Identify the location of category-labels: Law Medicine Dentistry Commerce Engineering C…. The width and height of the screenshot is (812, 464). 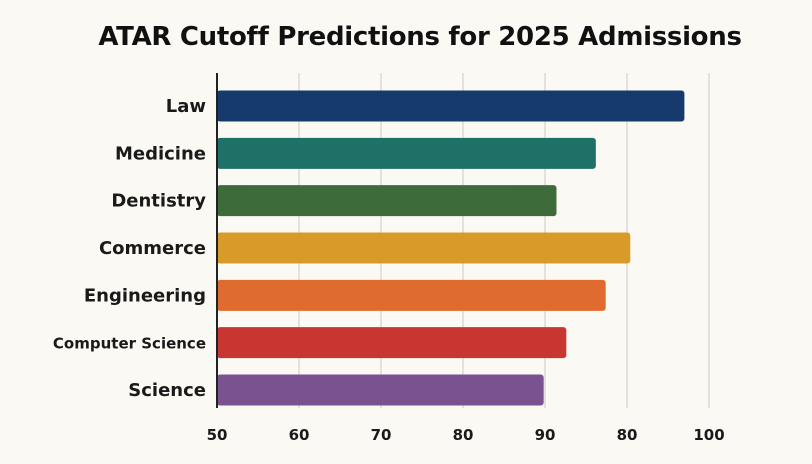
(129, 248).